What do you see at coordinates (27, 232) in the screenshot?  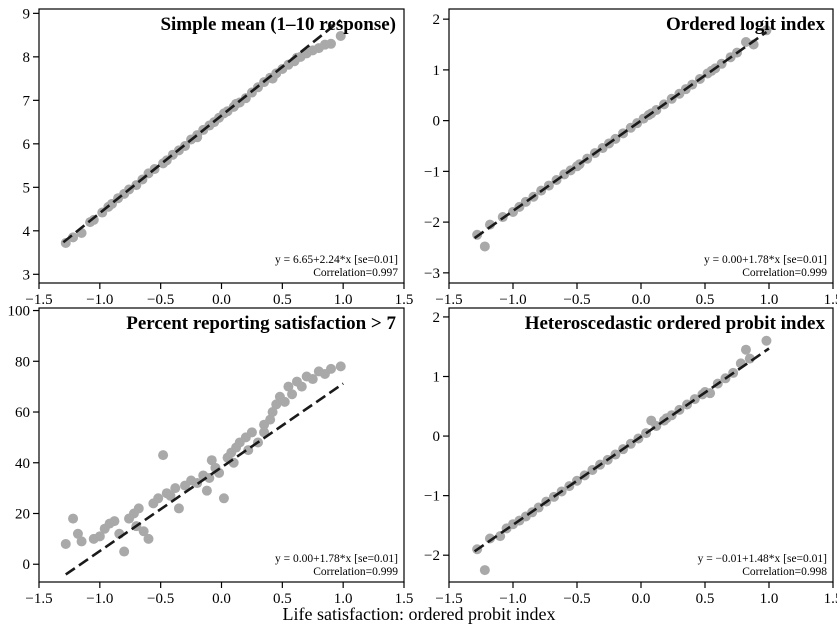 I see `y-tick-label: 4` at bounding box center [27, 232].